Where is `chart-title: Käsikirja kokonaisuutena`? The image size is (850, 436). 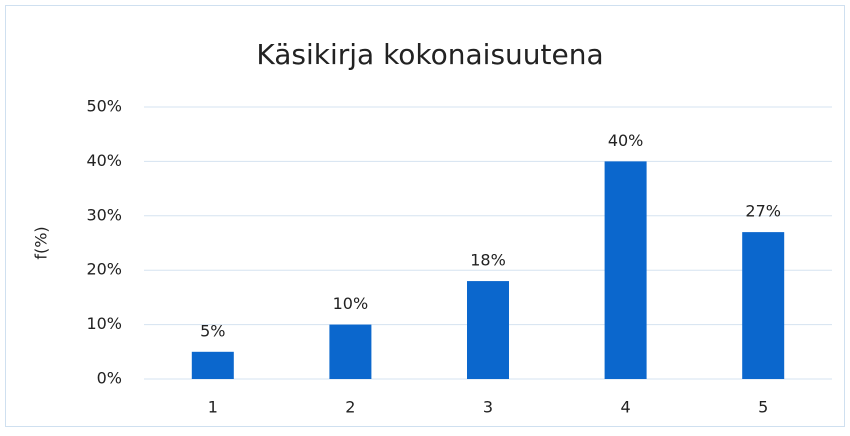
chart-title: Käsikirja kokonaisuutena is located at coordinates (429, 54).